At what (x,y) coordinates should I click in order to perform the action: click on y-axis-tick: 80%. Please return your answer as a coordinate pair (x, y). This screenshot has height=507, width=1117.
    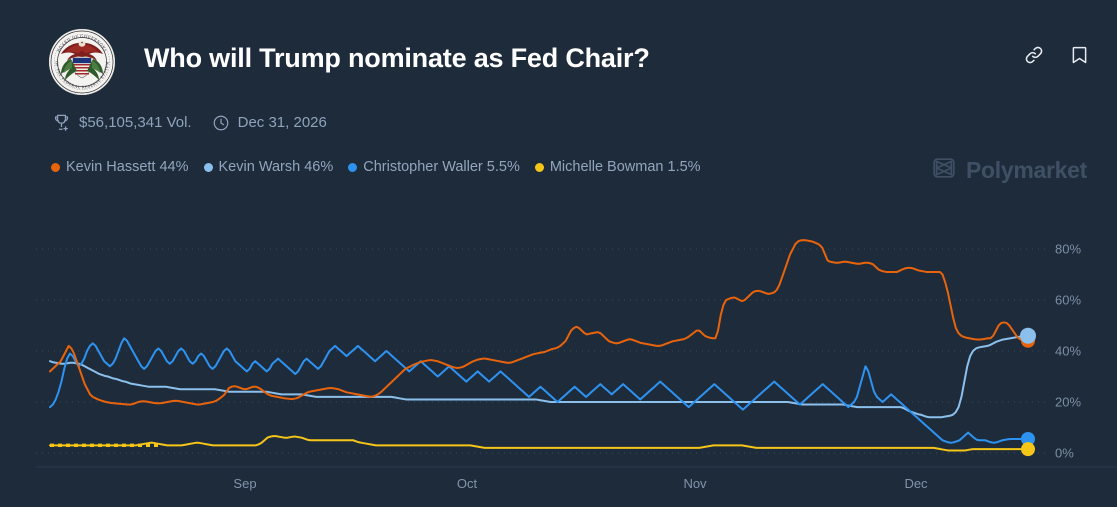
    Looking at the image, I should click on (1068, 249).